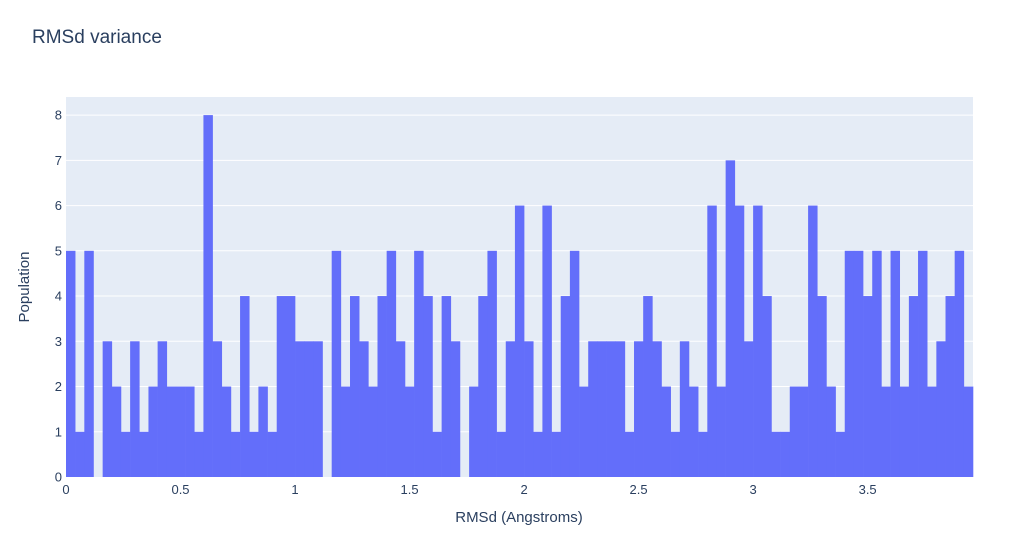 Image resolution: width=1030 pixels, height=548 pixels. Describe the element at coordinates (58, 477) in the screenshot. I see `y-tick-label: 0` at that location.